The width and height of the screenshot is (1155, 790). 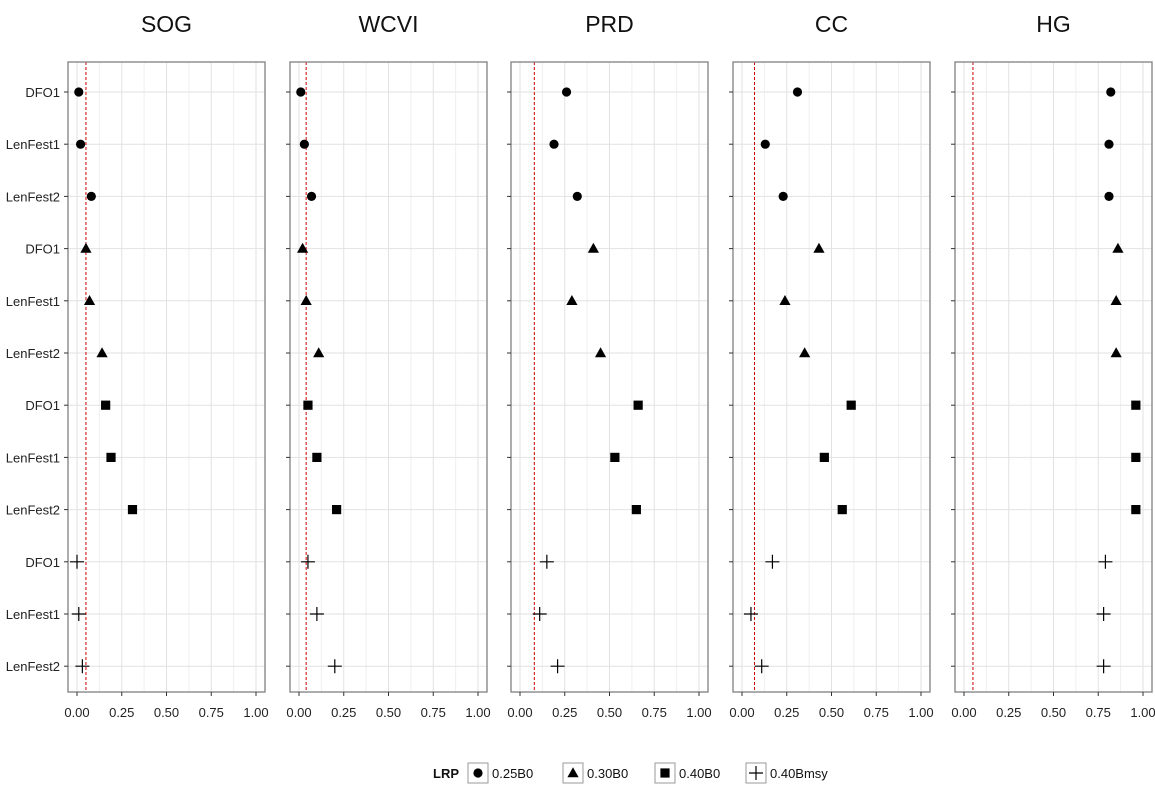 What do you see at coordinates (630, 773) in the screenshot?
I see `legend: LRP 0.25B0 0.30B0 0.40B0 0.40Bmsy` at bounding box center [630, 773].